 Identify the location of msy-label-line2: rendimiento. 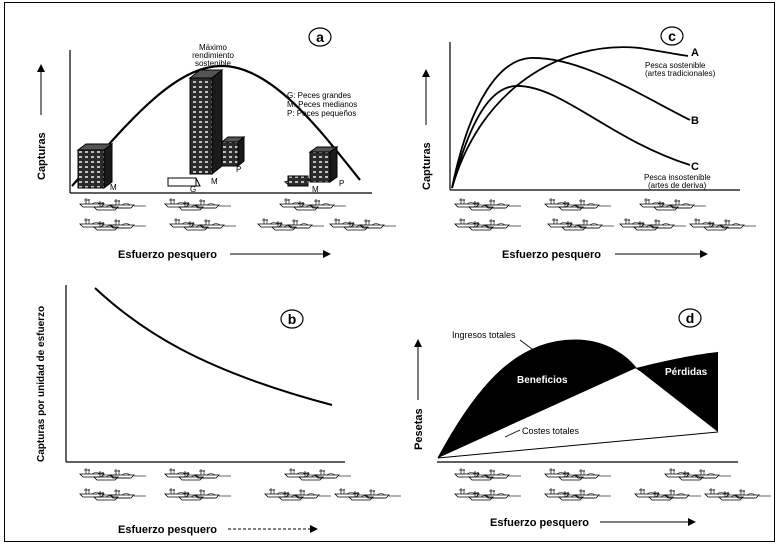
(213, 55).